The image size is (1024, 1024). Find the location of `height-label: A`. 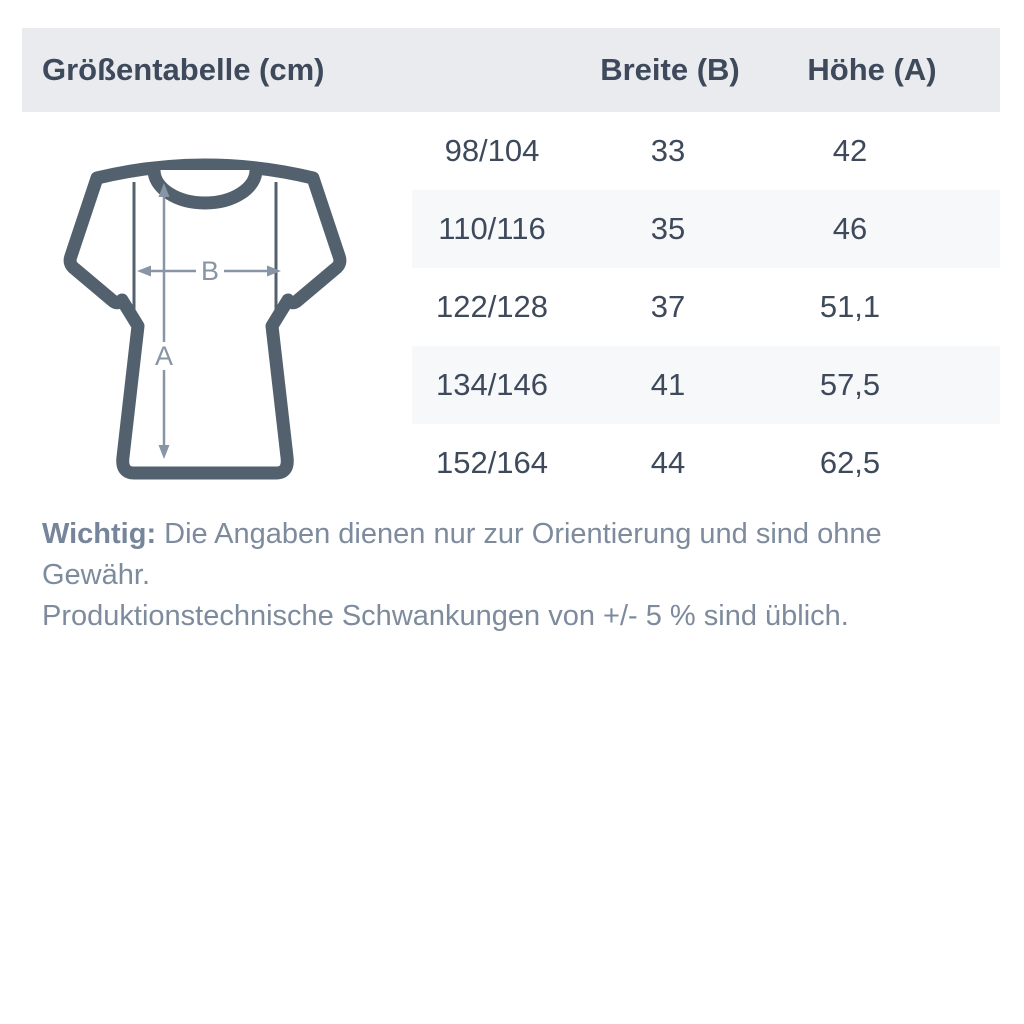

height-label: A is located at coordinates (164, 356).